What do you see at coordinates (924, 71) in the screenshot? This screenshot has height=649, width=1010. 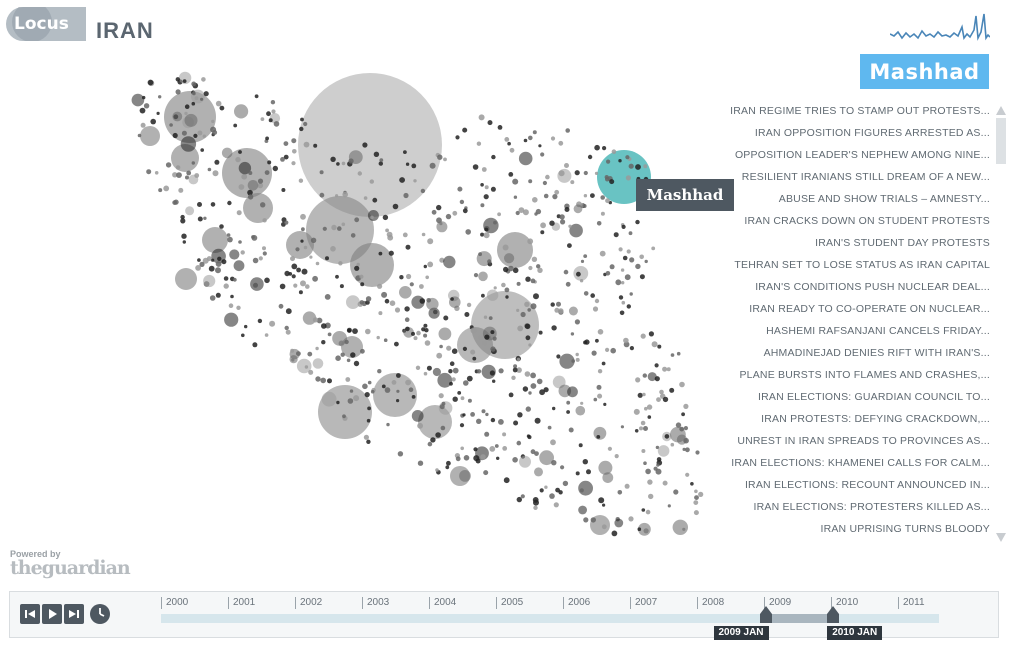 I see `selected-city-badge: Mashhad` at bounding box center [924, 71].